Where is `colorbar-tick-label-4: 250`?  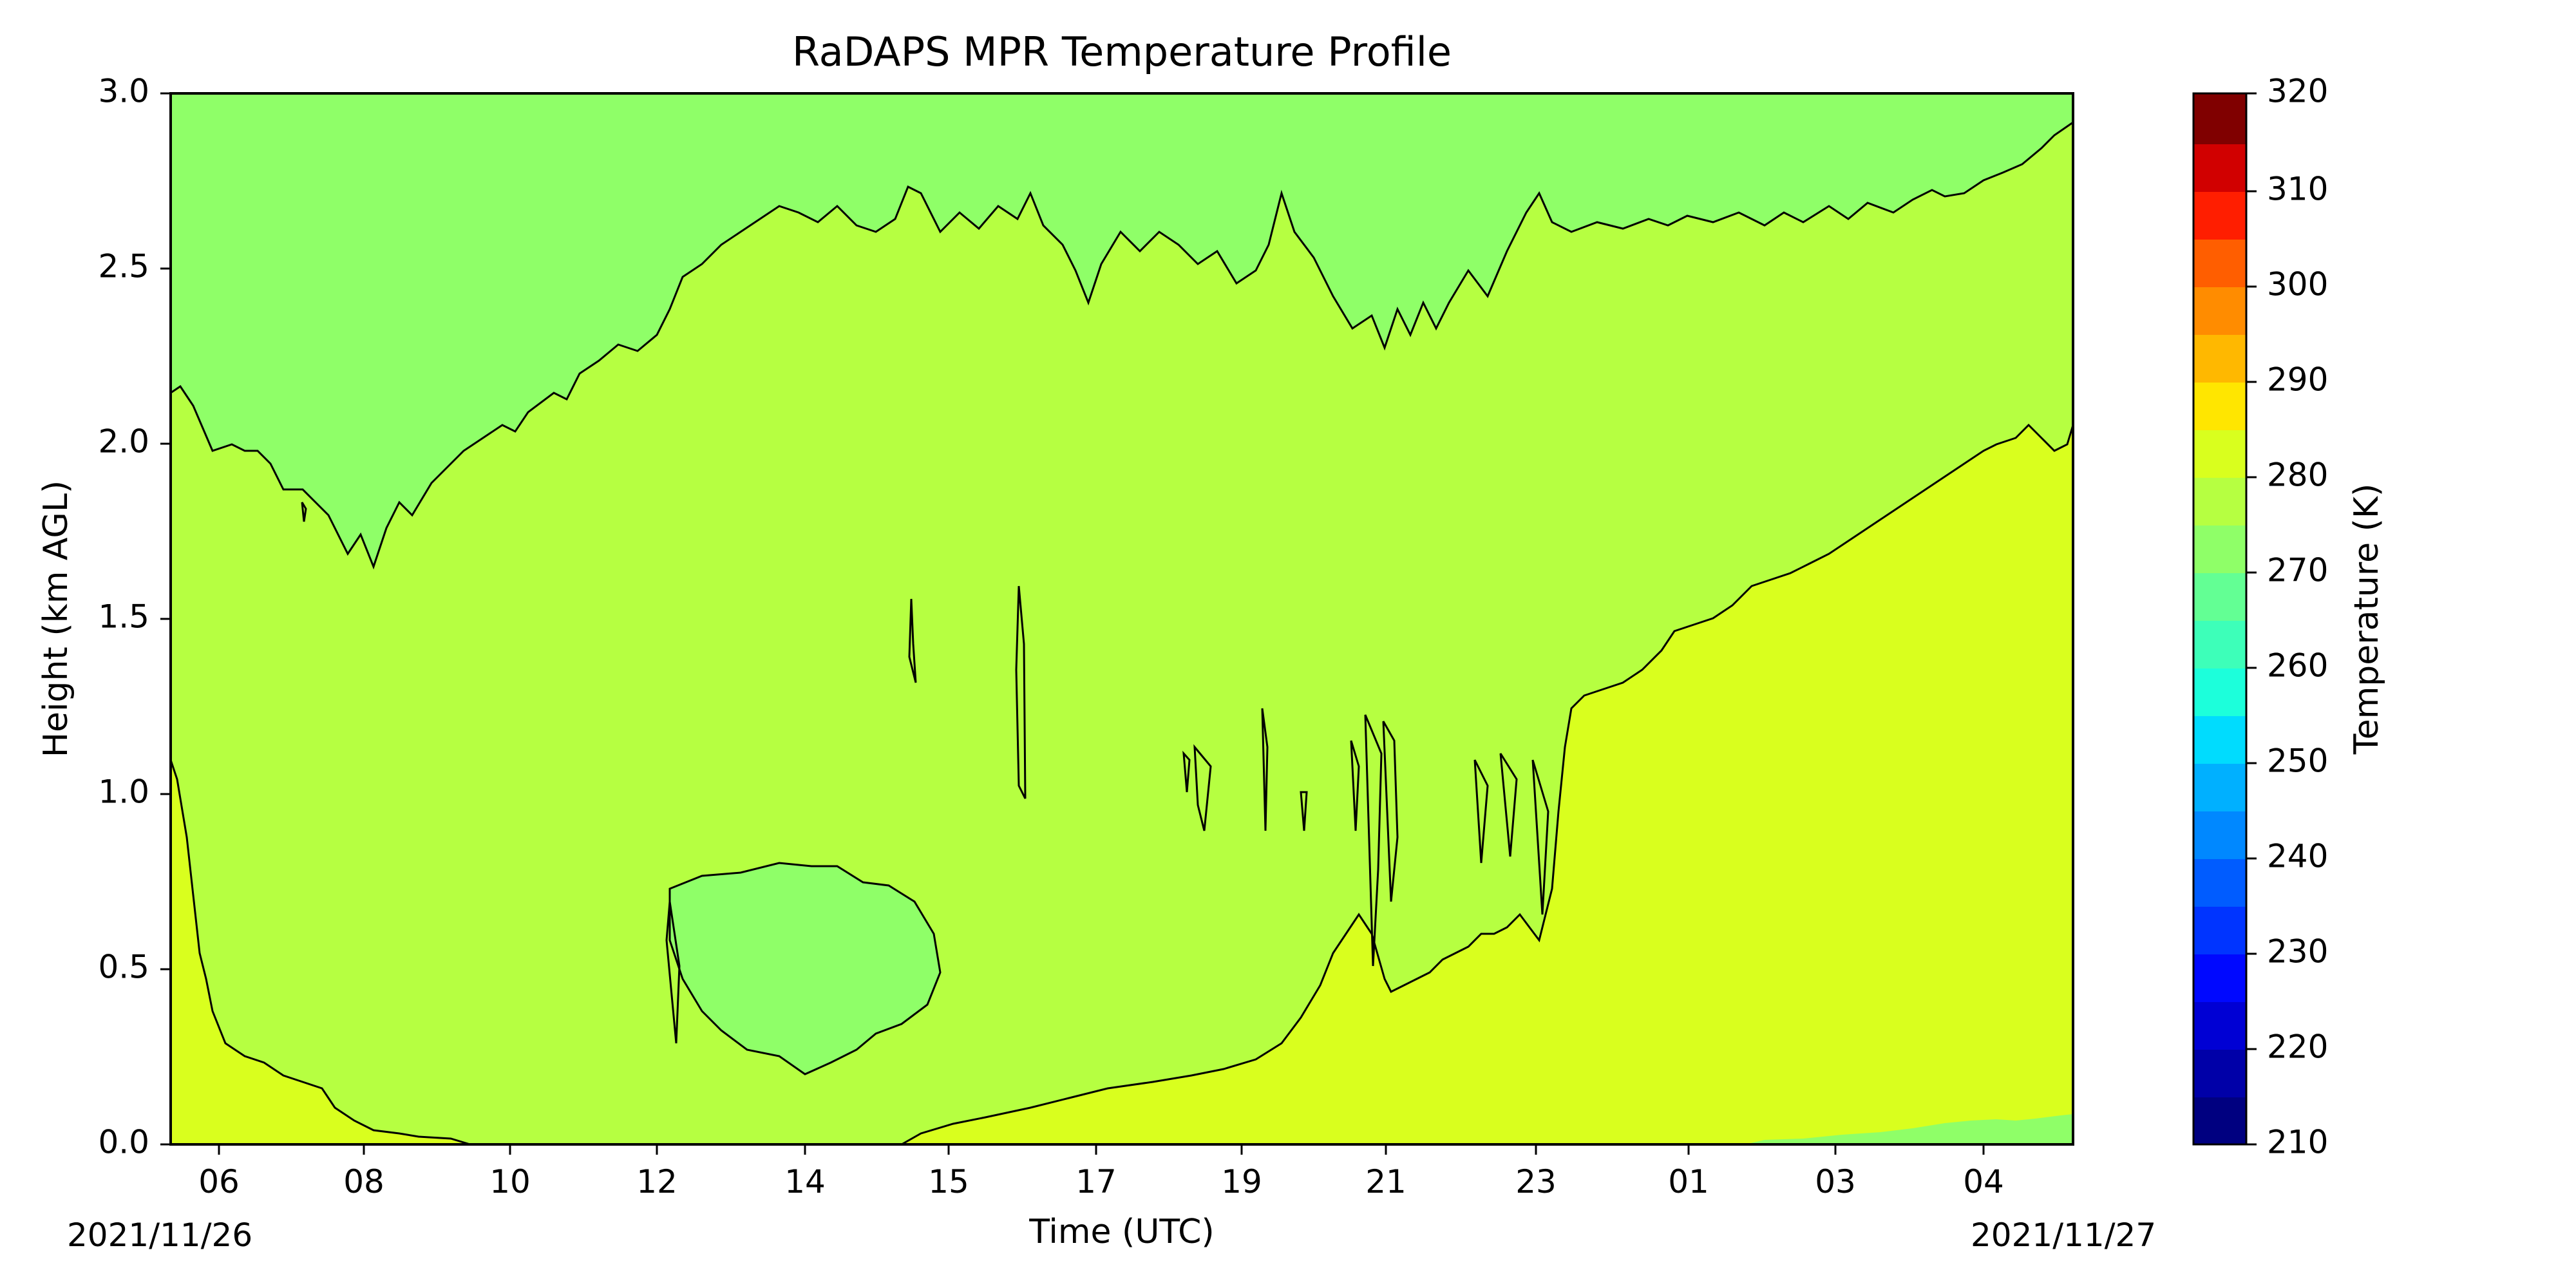 colorbar-tick-label-4: 250 is located at coordinates (2297, 761).